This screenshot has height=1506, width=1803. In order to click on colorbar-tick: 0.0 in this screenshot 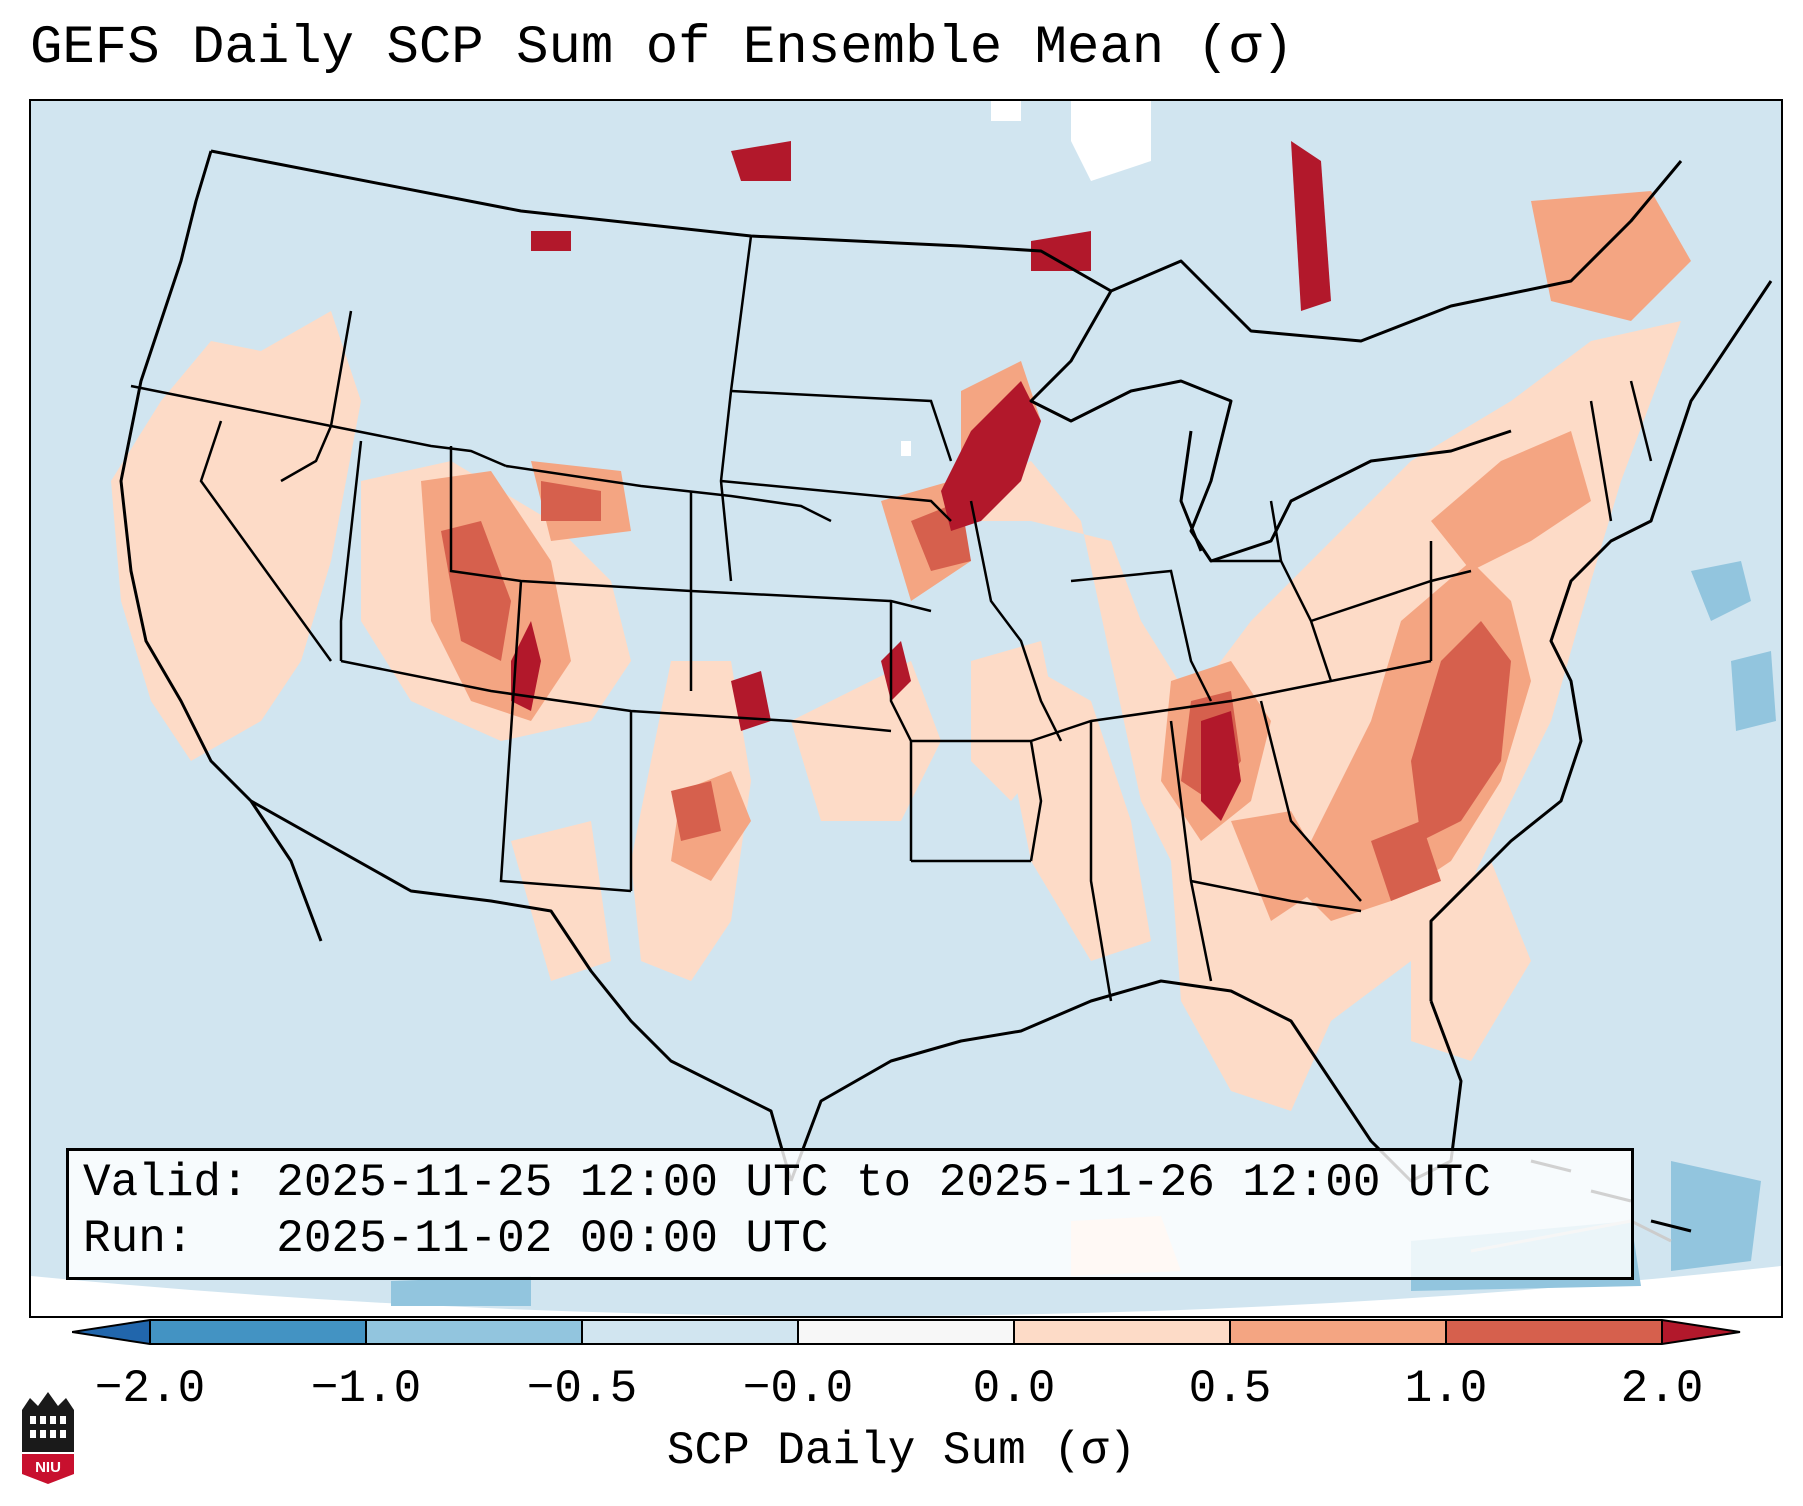, I will do `click(1014, 1389)`.